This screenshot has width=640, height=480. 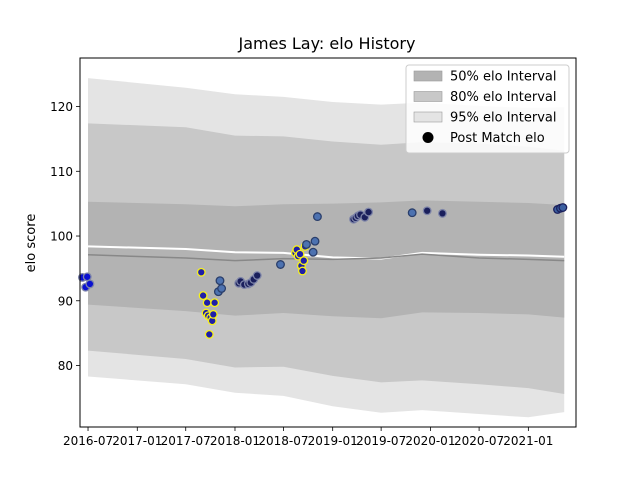 What do you see at coordinates (327, 43) in the screenshot?
I see `chart-title: James Lay: elo History` at bounding box center [327, 43].